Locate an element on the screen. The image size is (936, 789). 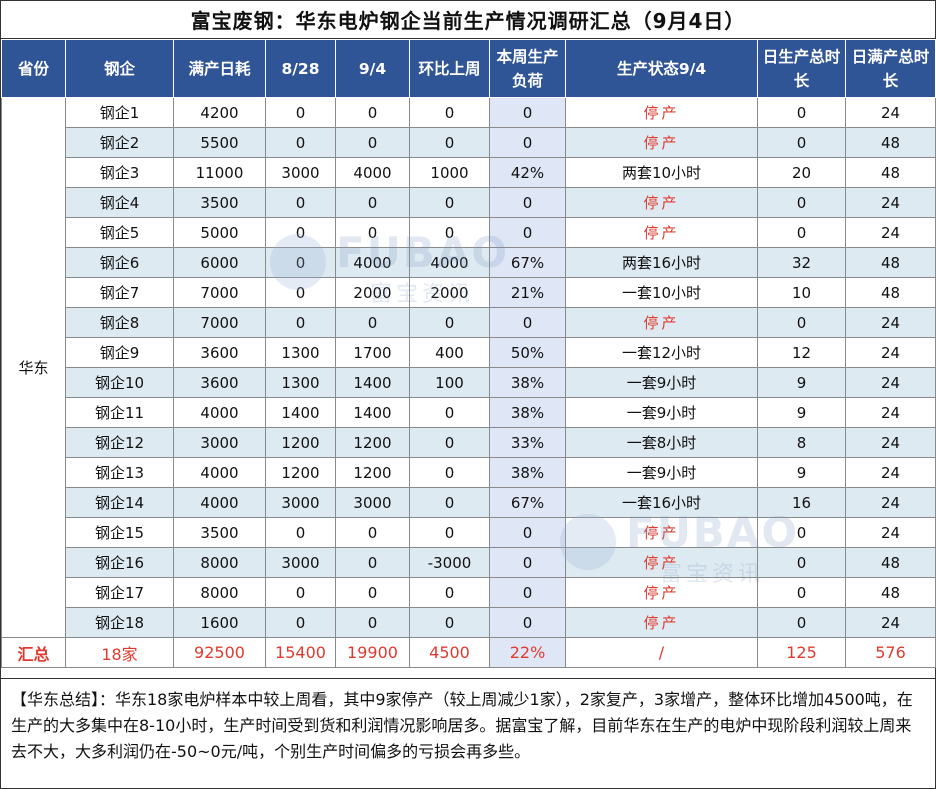
header-province: 省份 is located at coordinates (33, 68).